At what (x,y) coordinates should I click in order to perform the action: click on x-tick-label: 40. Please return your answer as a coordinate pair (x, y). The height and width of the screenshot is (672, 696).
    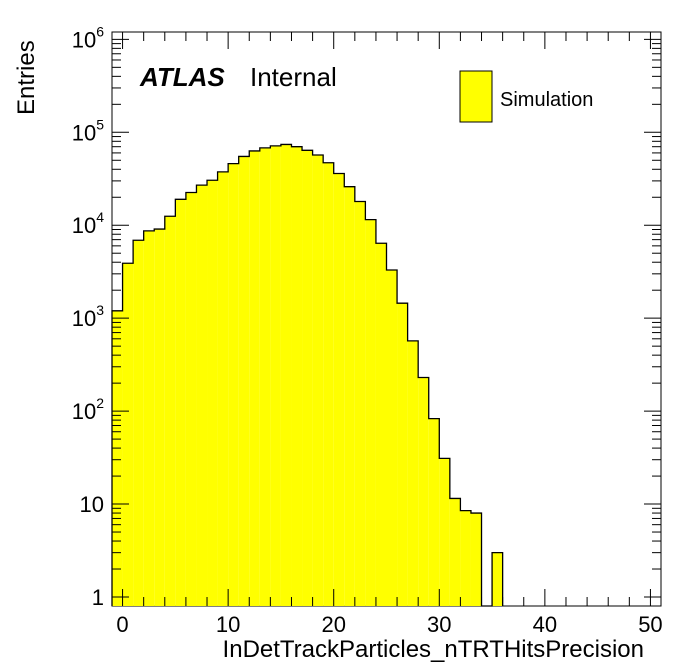
    Looking at the image, I should click on (545, 624).